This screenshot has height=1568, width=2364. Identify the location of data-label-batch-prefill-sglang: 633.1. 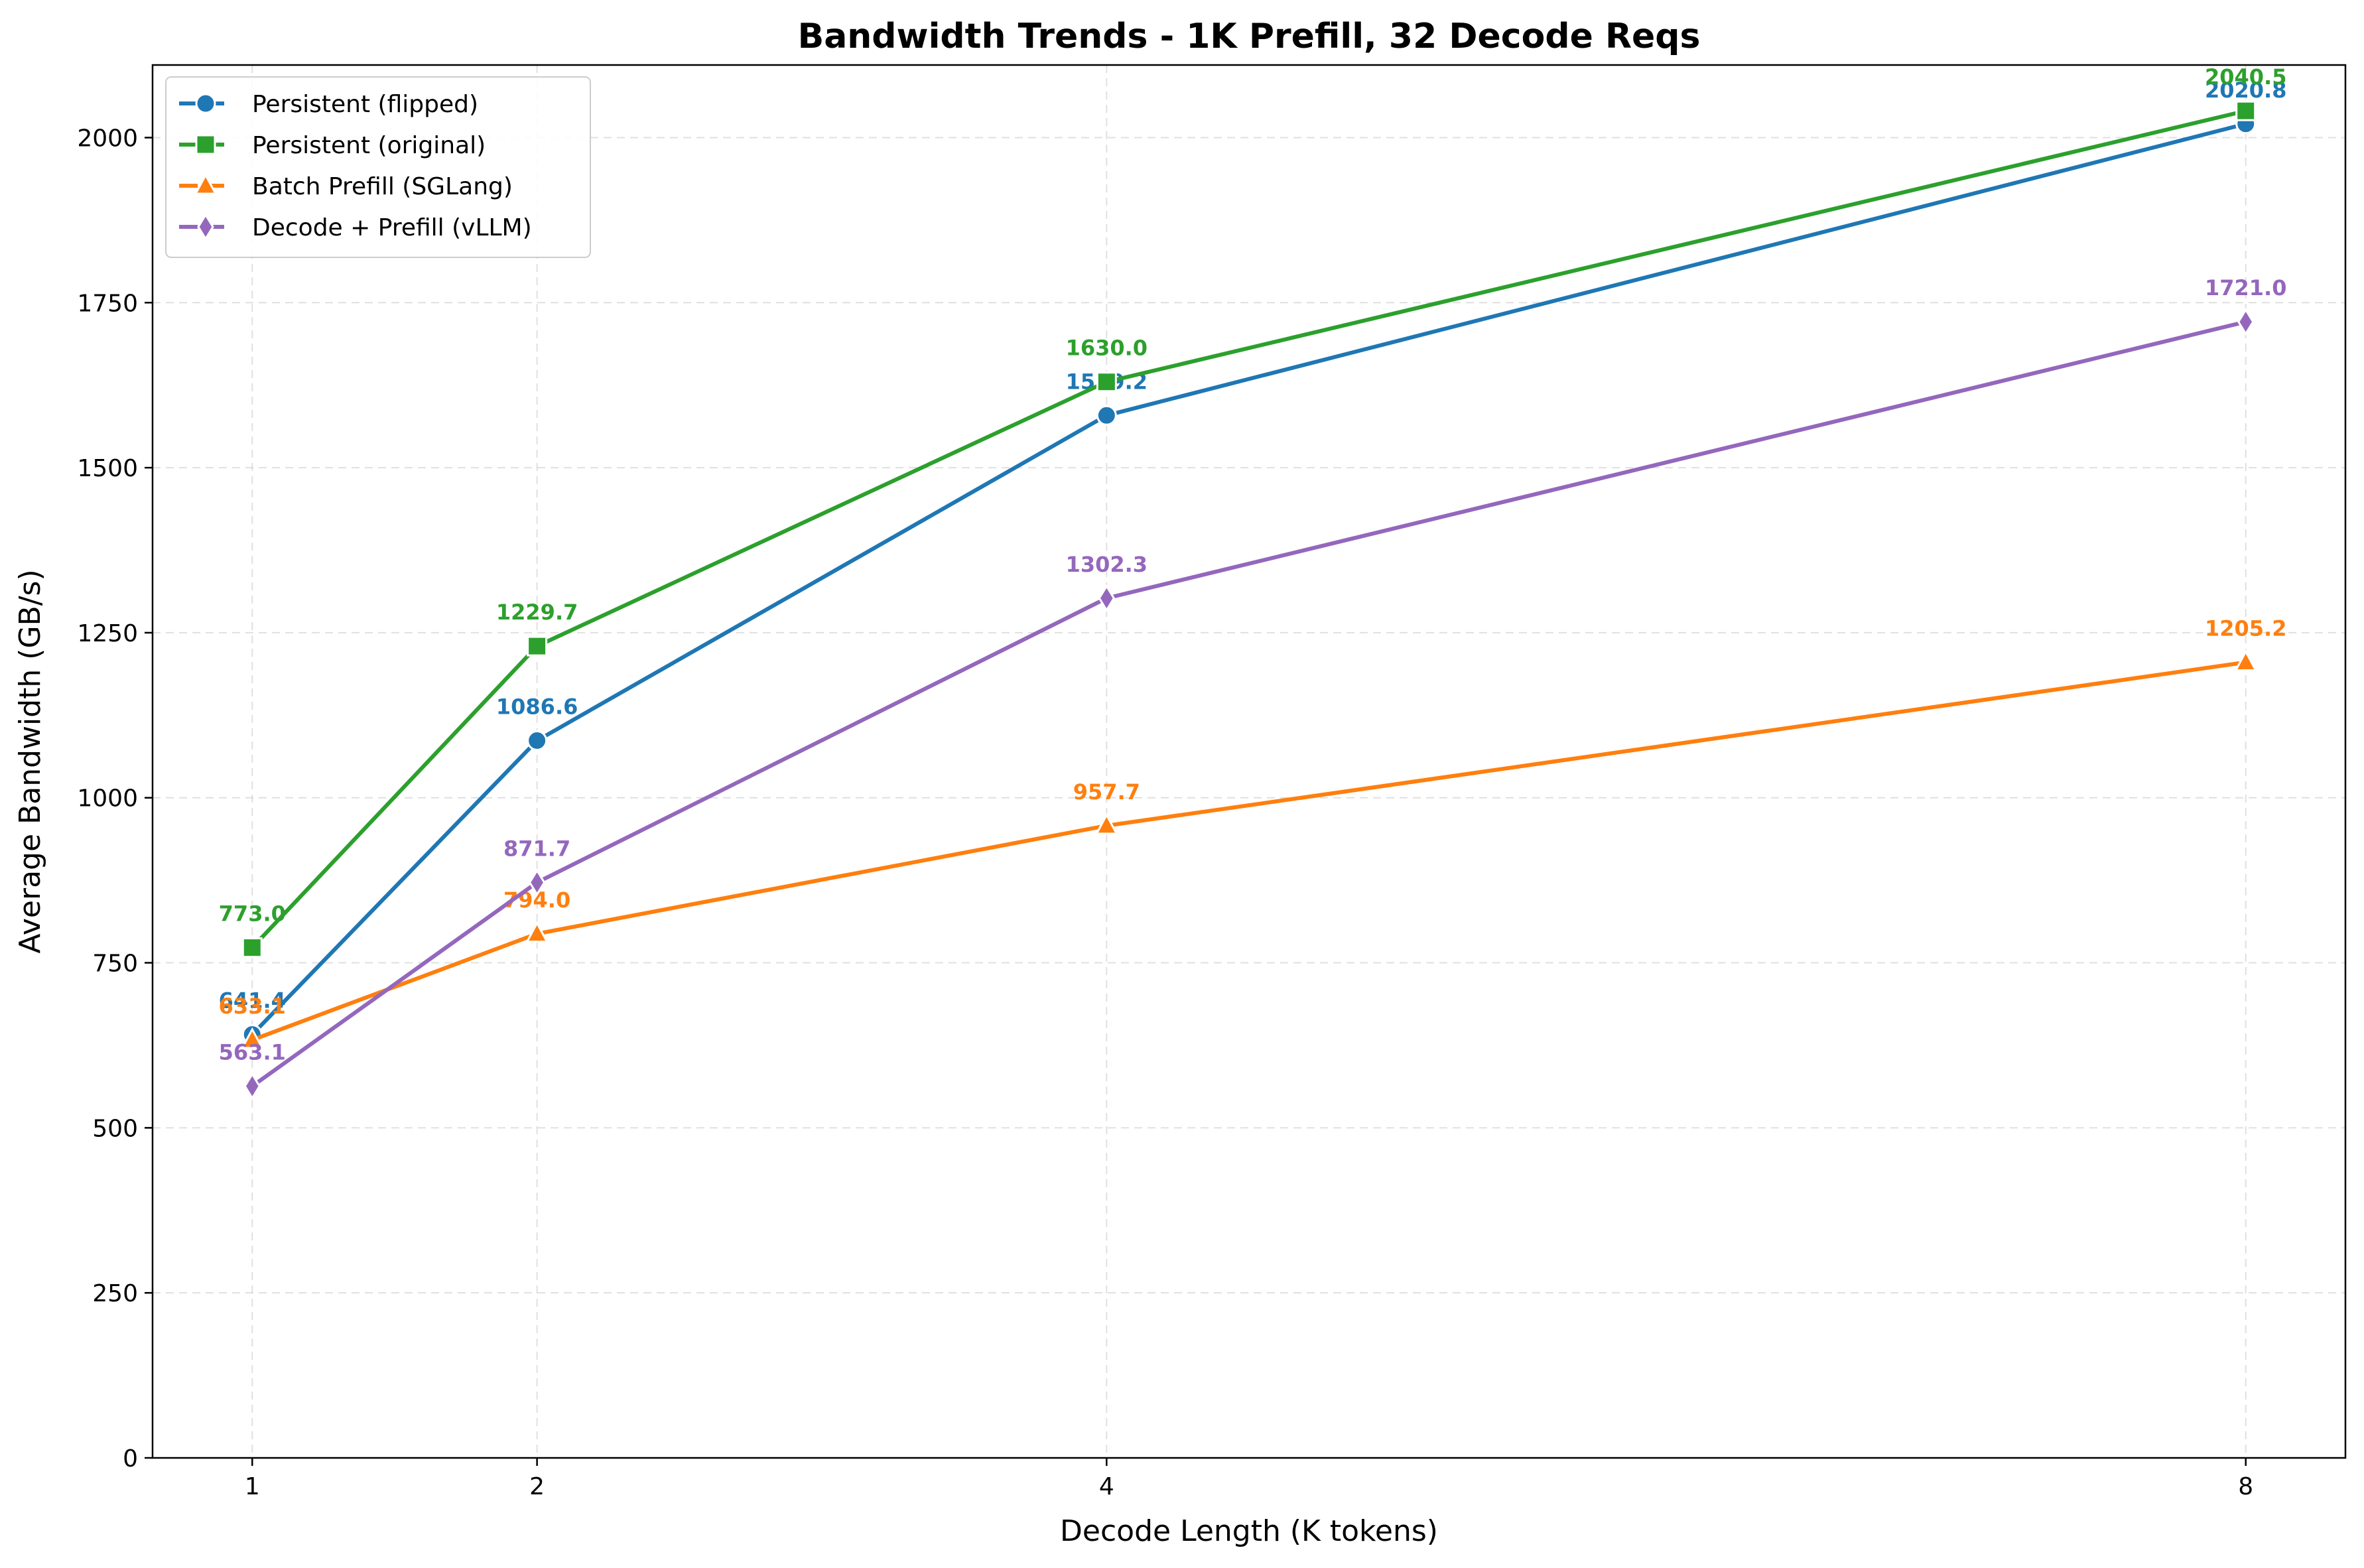
(252, 1006).